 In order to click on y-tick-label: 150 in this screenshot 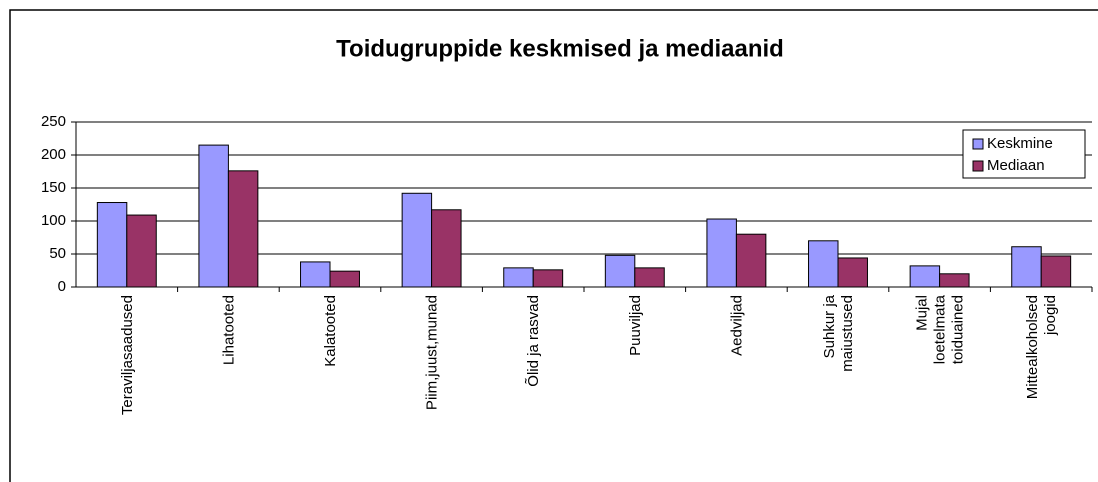, I will do `click(53, 187)`.